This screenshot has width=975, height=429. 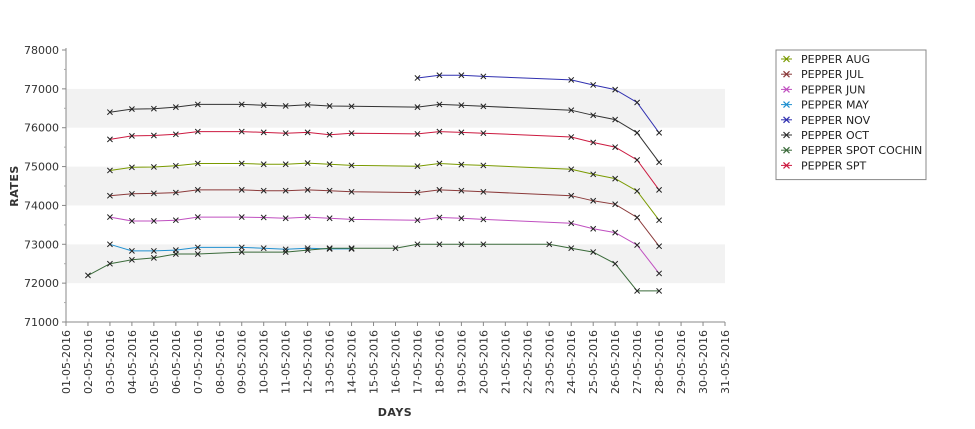 I want to click on x-axis-label: DAYS, so click(x=395, y=412).